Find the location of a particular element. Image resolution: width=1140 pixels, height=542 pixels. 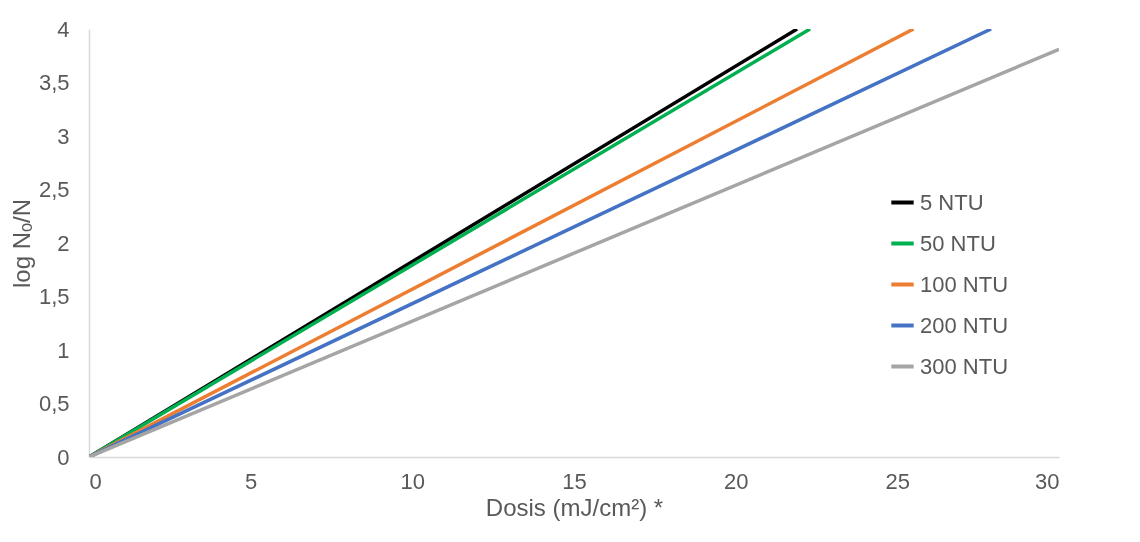

x-tick-label: 30 is located at coordinates (1047, 481).